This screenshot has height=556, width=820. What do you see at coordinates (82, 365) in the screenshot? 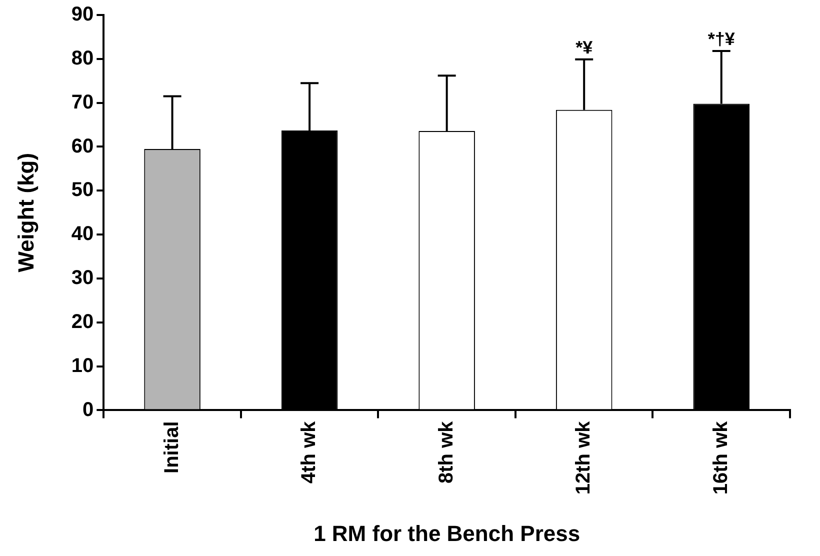
I see `y-tick-label: 10` at bounding box center [82, 365].